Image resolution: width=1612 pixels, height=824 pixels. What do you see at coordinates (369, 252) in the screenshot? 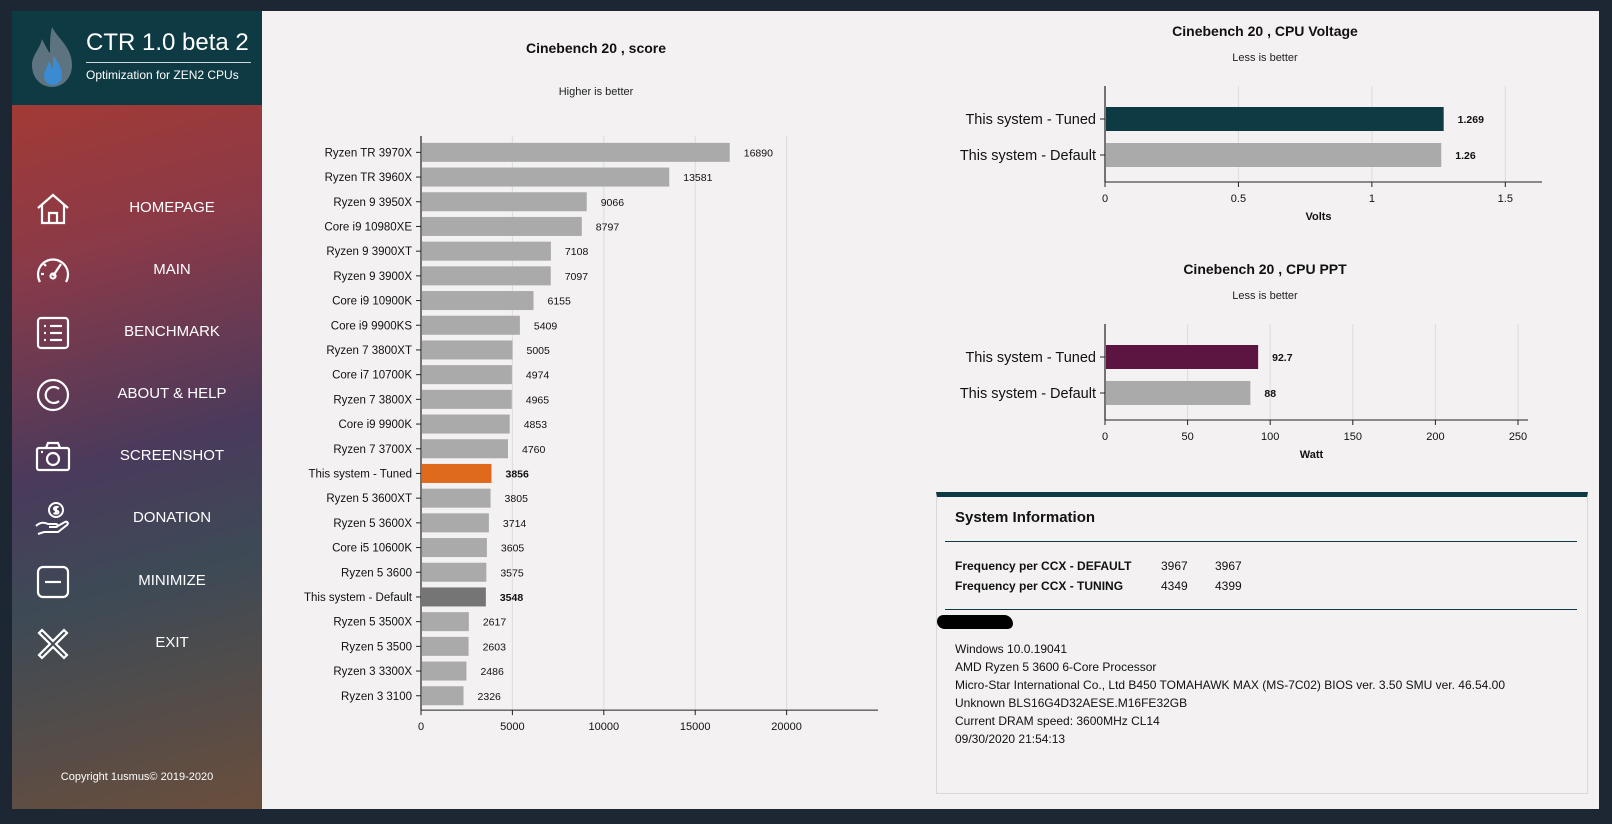
I see `category-label: Ryzen 9 3900XT` at bounding box center [369, 252].